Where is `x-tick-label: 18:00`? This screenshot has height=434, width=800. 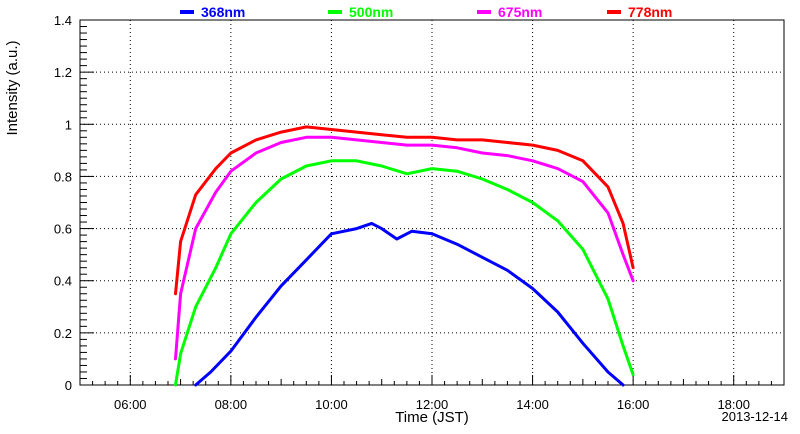 x-tick-label: 18:00 is located at coordinates (733, 404).